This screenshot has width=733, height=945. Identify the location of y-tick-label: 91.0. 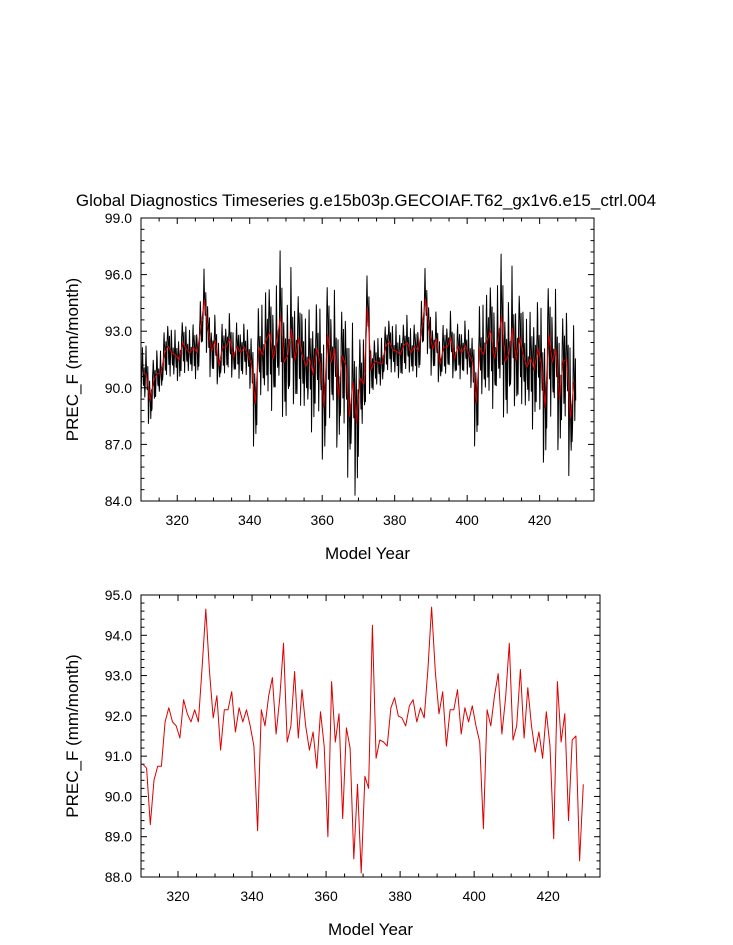
(118, 756).